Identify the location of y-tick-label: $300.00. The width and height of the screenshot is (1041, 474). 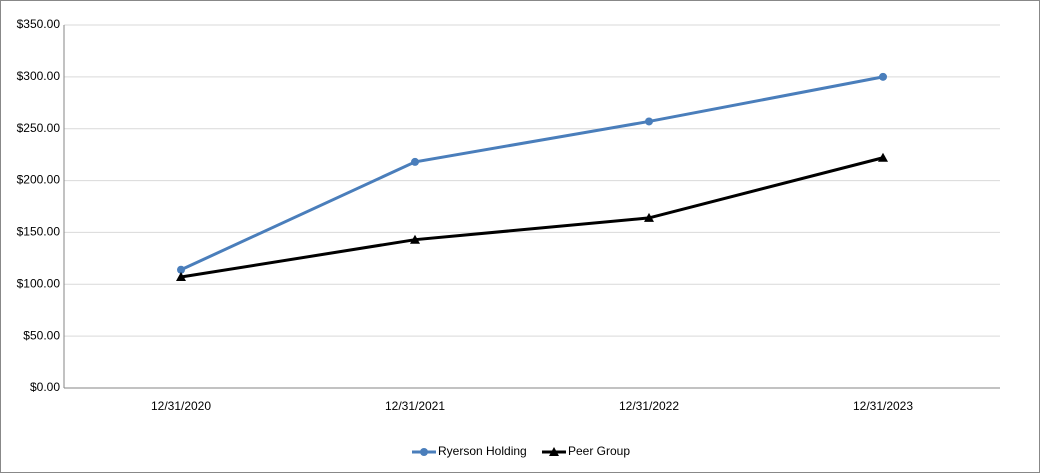
(39, 76).